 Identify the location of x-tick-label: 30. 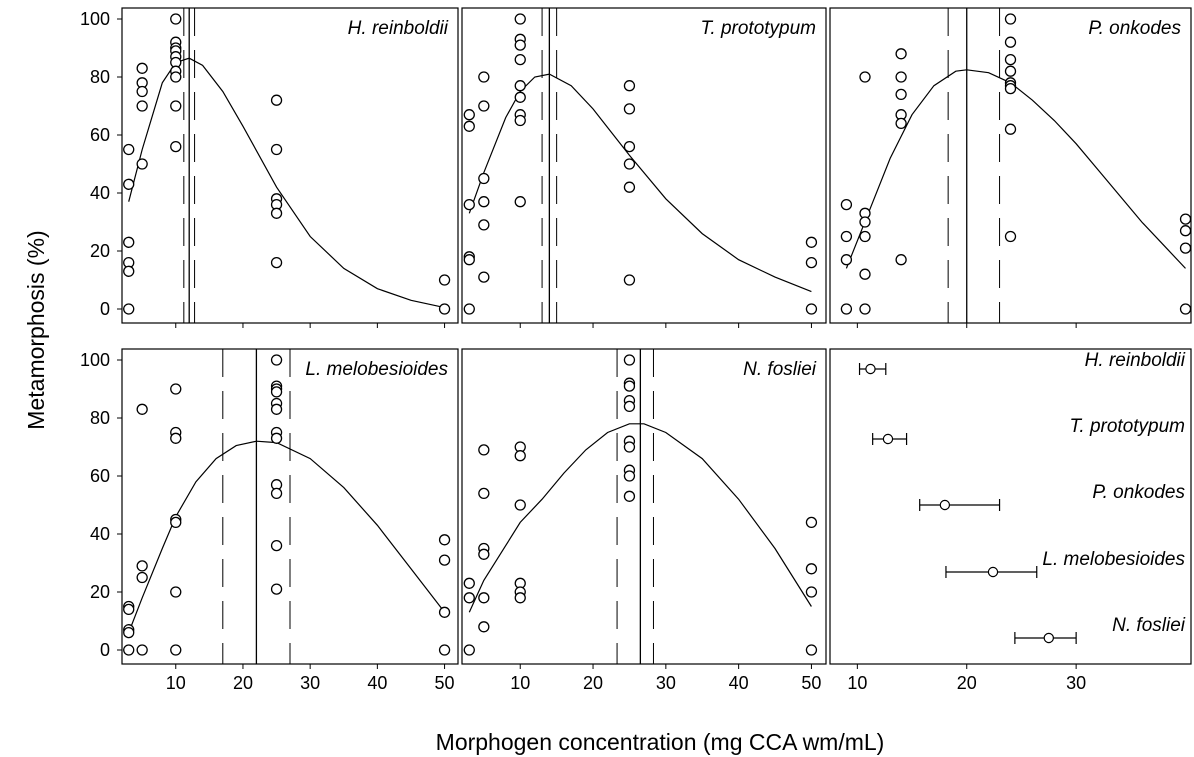
(310, 683).